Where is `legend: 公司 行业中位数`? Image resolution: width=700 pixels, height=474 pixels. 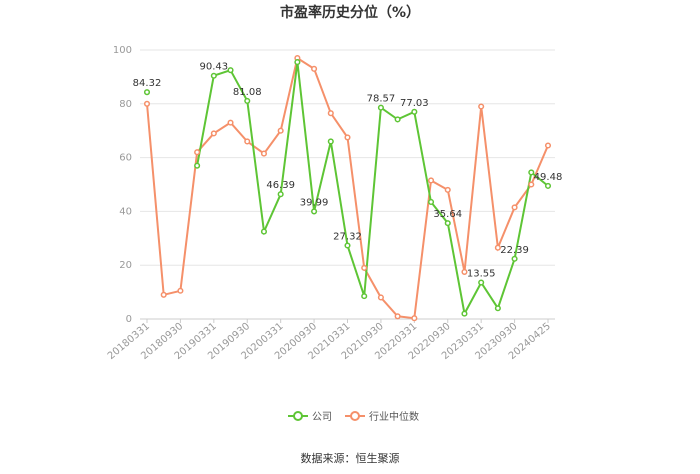 legend: 公司 行业中位数 is located at coordinates (353, 416).